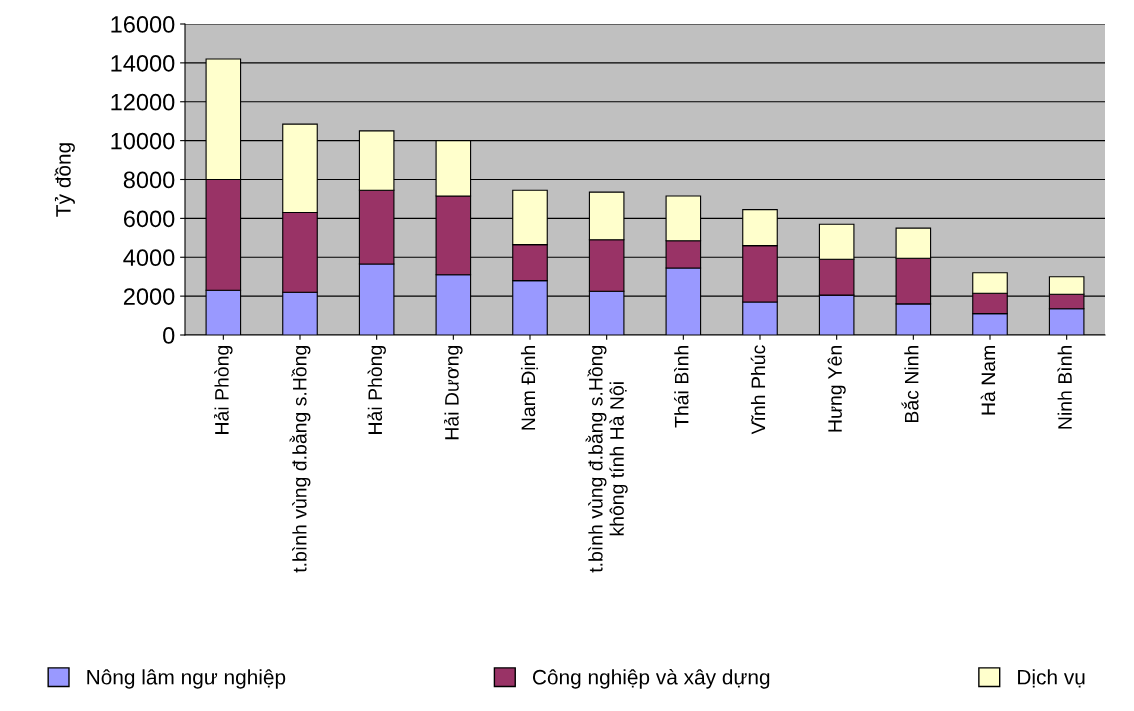 This screenshot has width=1134, height=711. Describe the element at coordinates (149, 219) in the screenshot. I see `y-tick-label: 6000` at that location.